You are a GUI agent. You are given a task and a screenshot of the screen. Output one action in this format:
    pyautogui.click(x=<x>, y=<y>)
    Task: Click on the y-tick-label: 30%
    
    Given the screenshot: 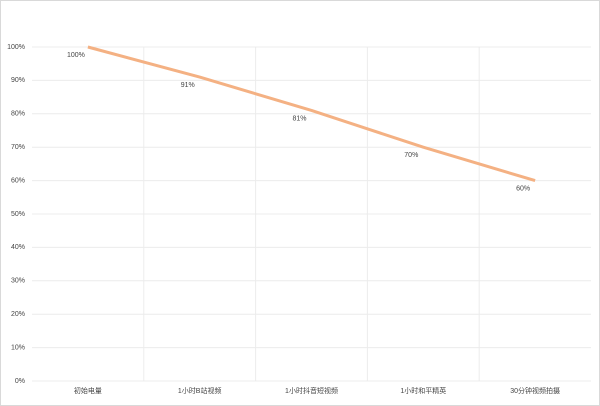 What is the action you would take?
    pyautogui.click(x=18, y=281)
    